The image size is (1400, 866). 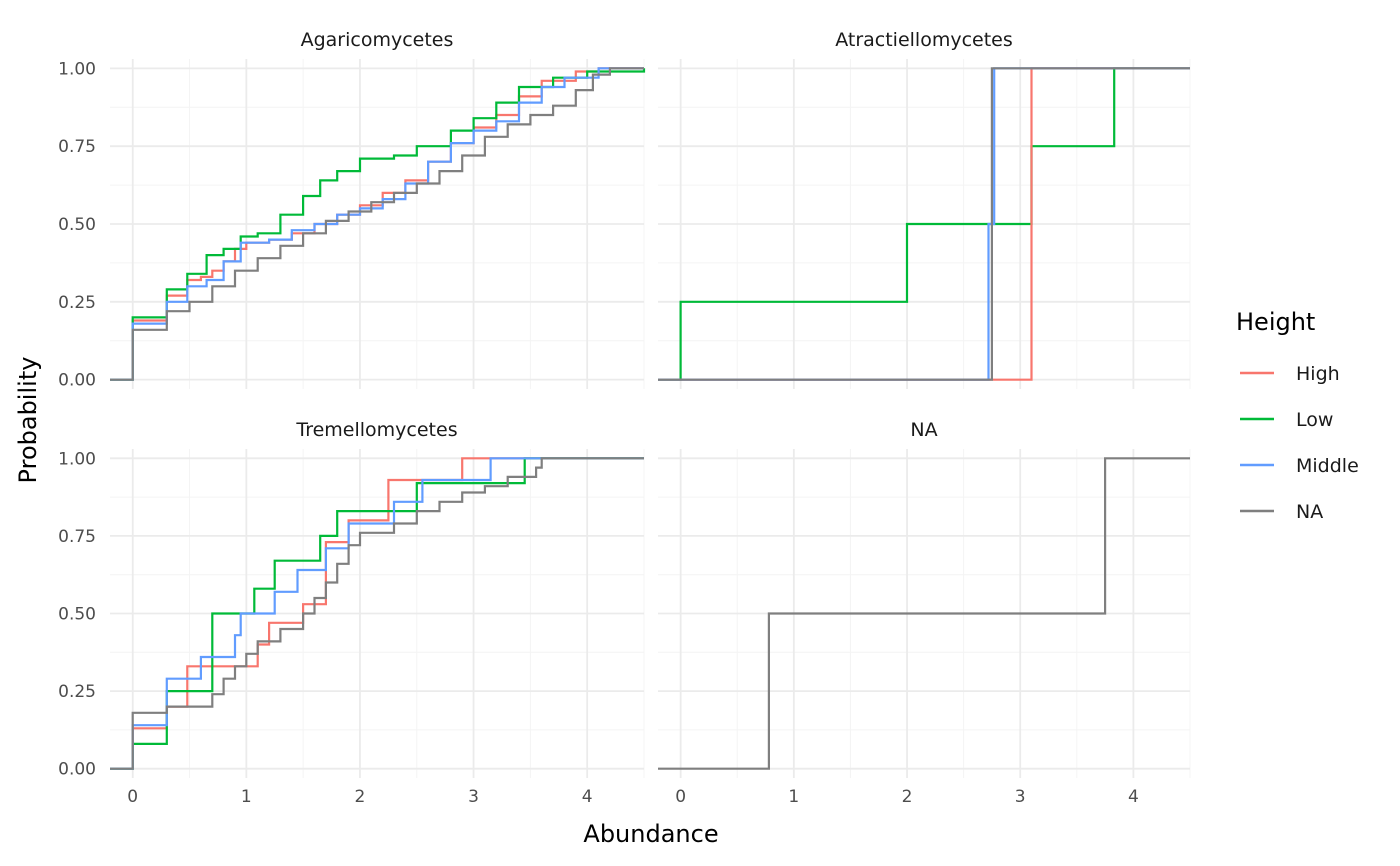 I want to click on legend-entry: High, so click(x=1290, y=374).